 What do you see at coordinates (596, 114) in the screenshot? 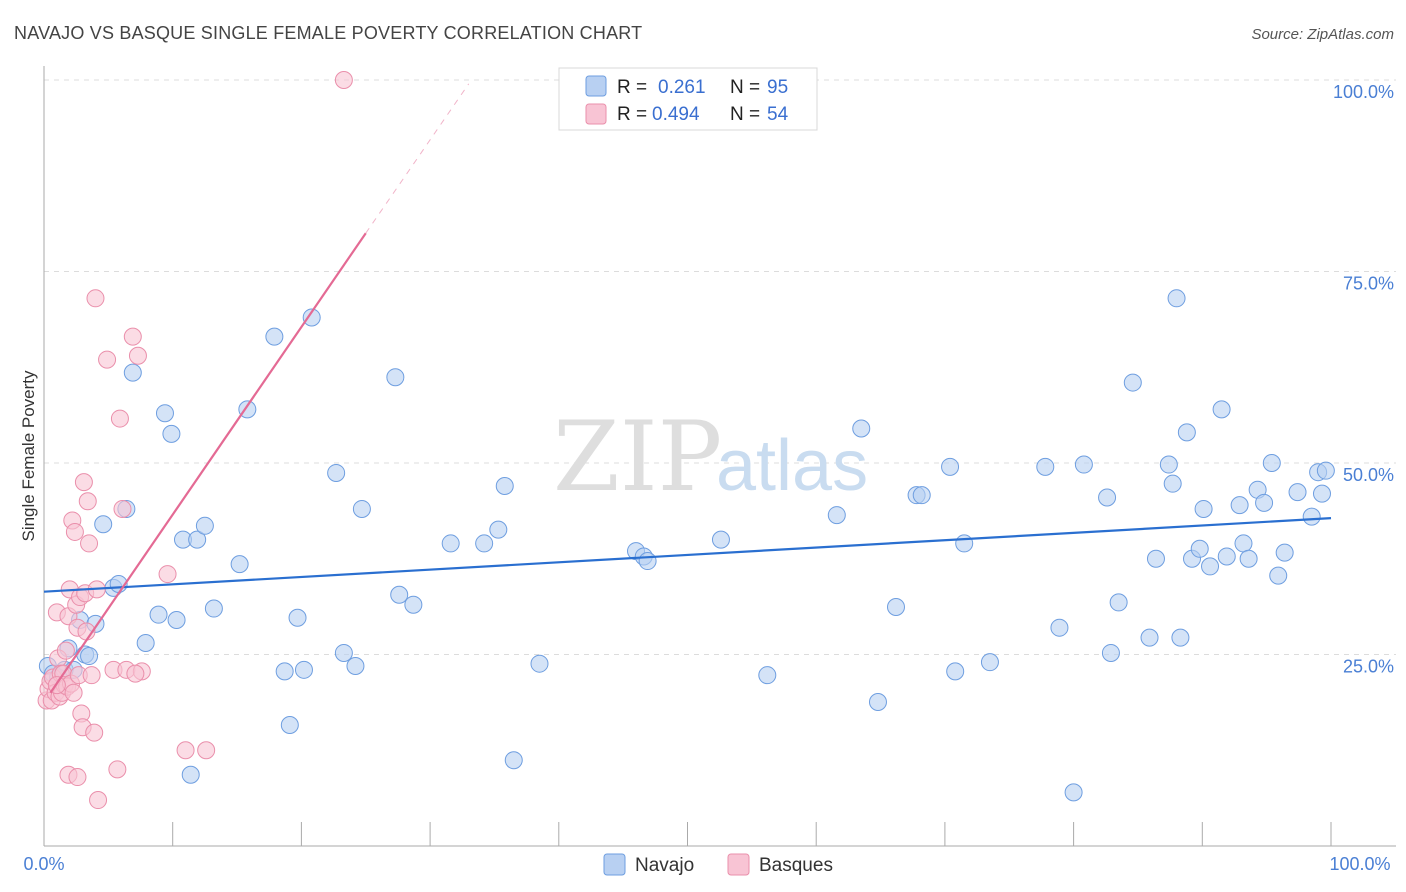
I see `basques-legend-swatch` at bounding box center [596, 114].